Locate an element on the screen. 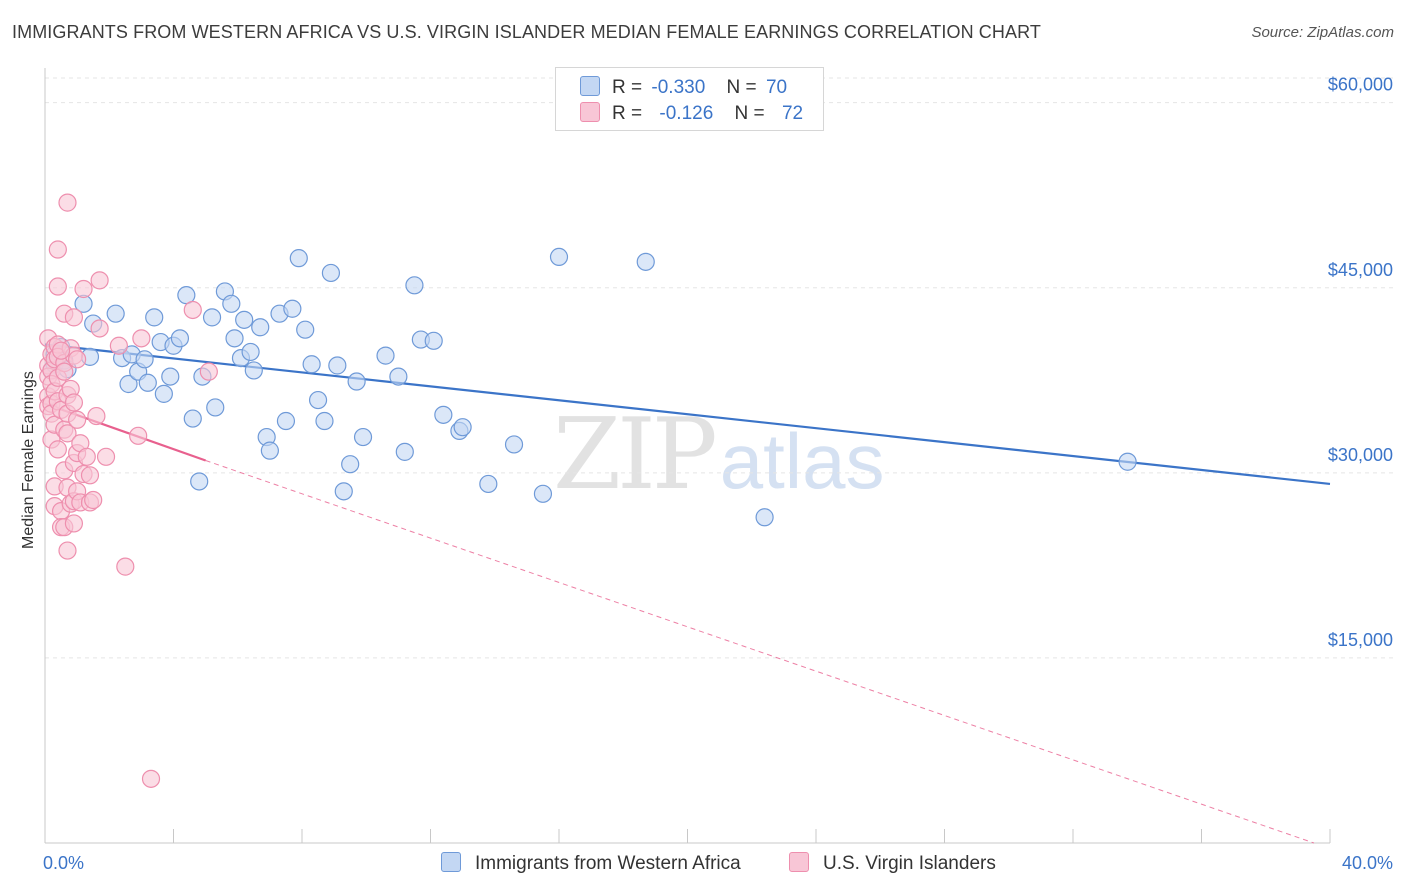  legend-n-value: 70 is located at coordinates (776, 87).